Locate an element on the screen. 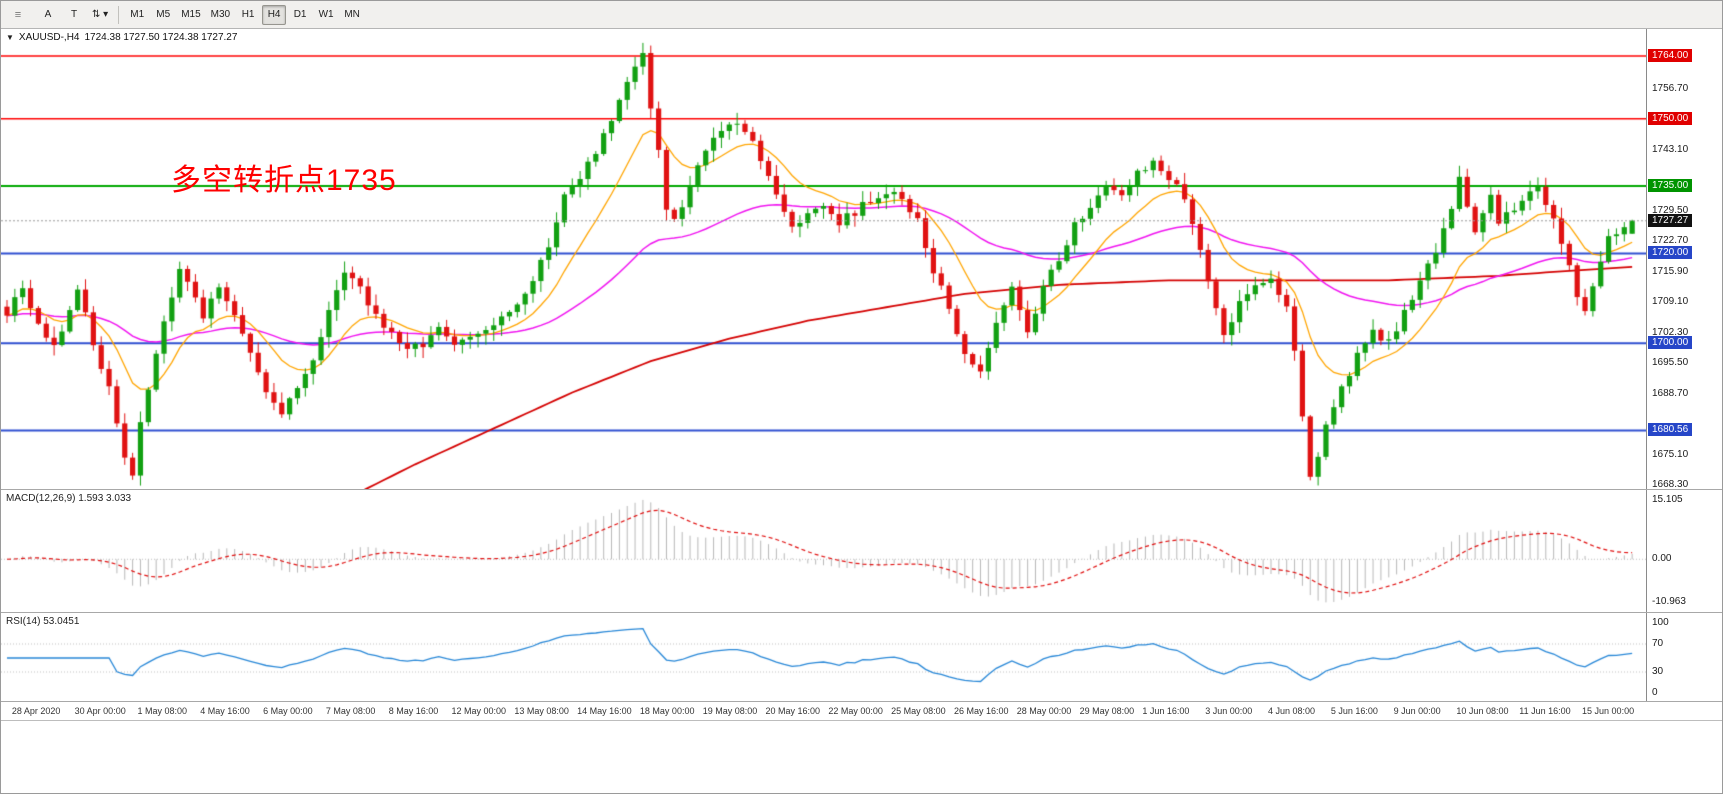 Image resolution: width=1723 pixels, height=794 pixels. time-label: 12 May 00:00 is located at coordinates (479, 711).